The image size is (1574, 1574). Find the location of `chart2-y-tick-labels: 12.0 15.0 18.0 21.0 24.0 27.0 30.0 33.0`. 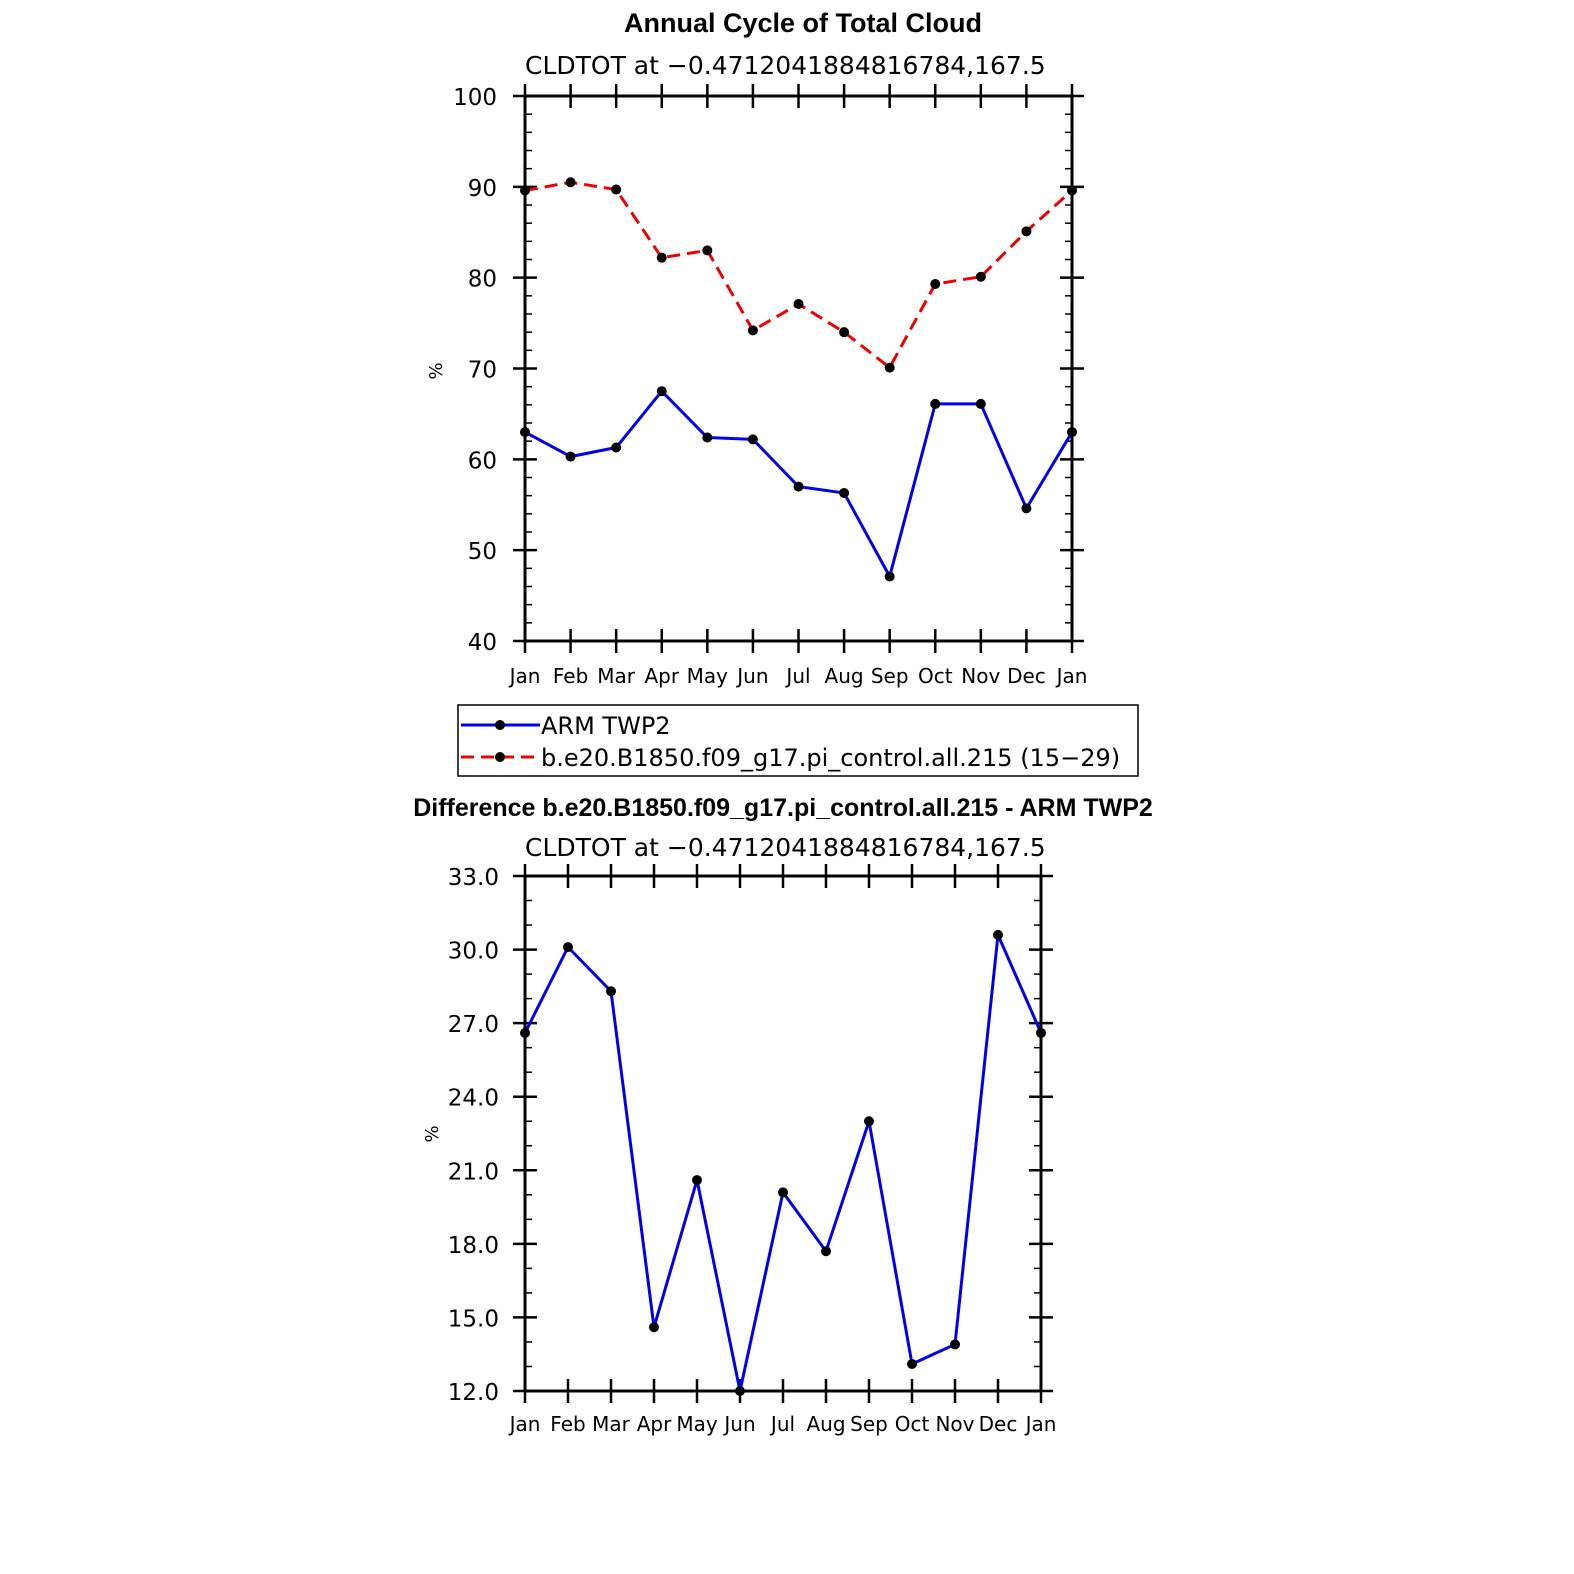

chart2-y-tick-labels: 12.0 15.0 18.0 21.0 24.0 27.0 30.0 33.0 is located at coordinates (473, 1135).